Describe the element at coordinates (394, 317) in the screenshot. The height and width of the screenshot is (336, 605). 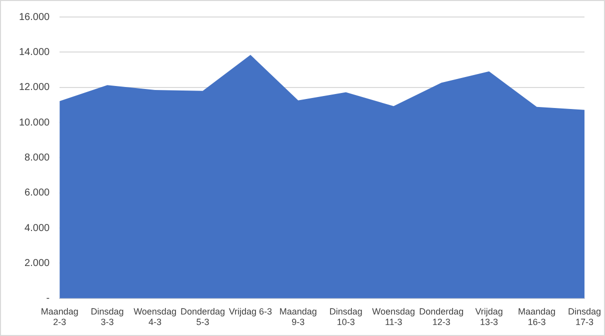
I see `x-tick-label: Woensdag 11-3` at that location.